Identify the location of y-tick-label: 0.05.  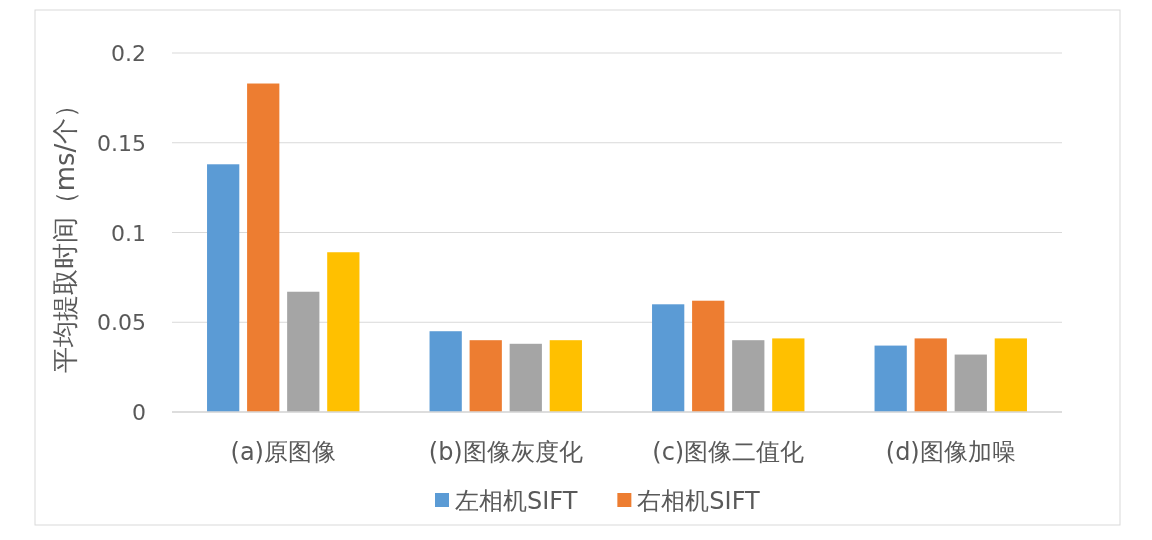
(121, 323).